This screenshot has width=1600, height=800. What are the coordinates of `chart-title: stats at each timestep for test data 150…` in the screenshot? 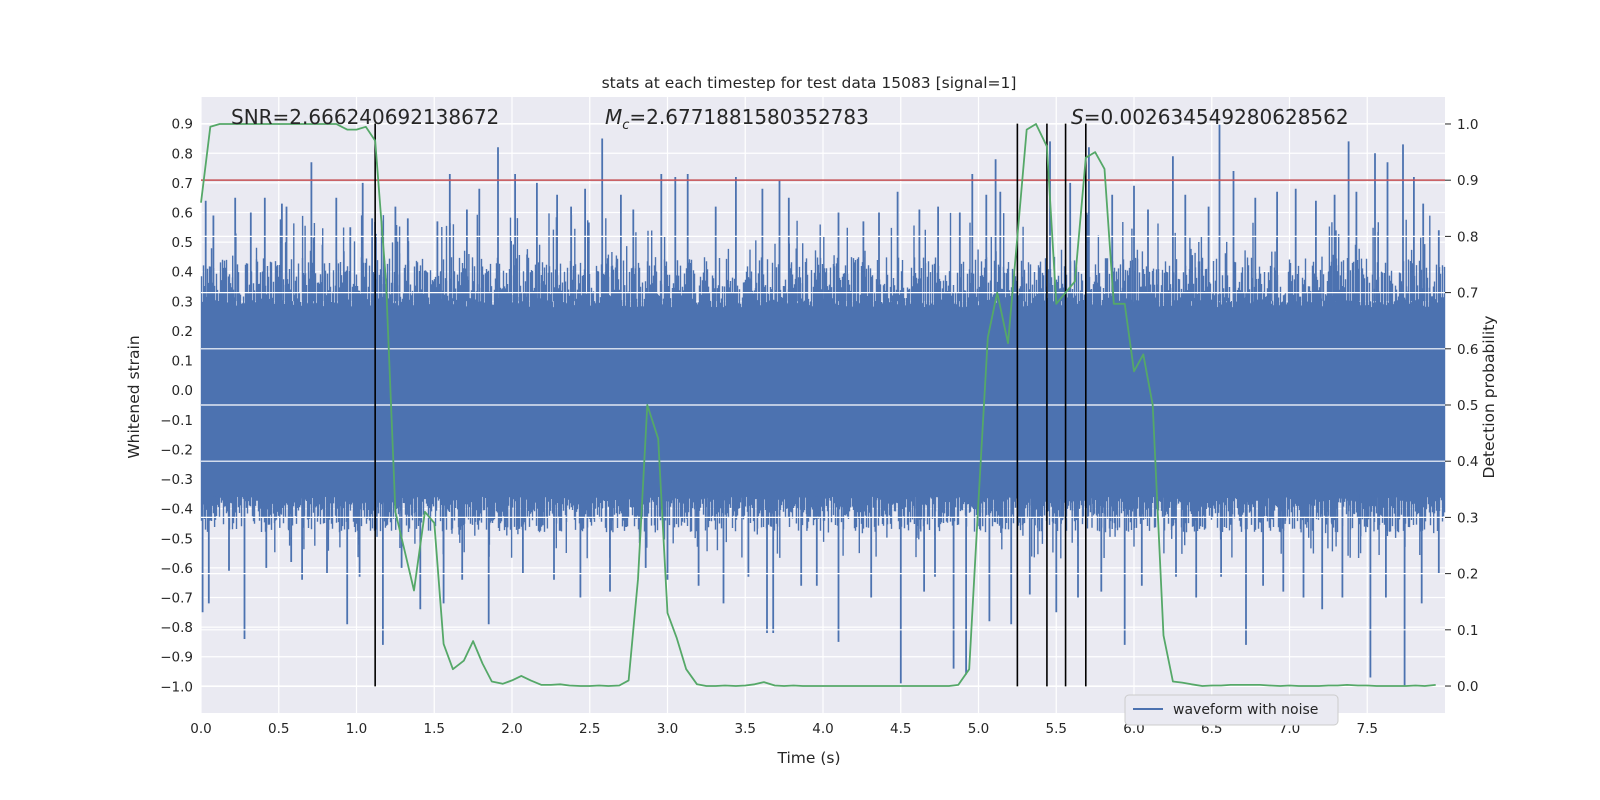 It's located at (809, 83).